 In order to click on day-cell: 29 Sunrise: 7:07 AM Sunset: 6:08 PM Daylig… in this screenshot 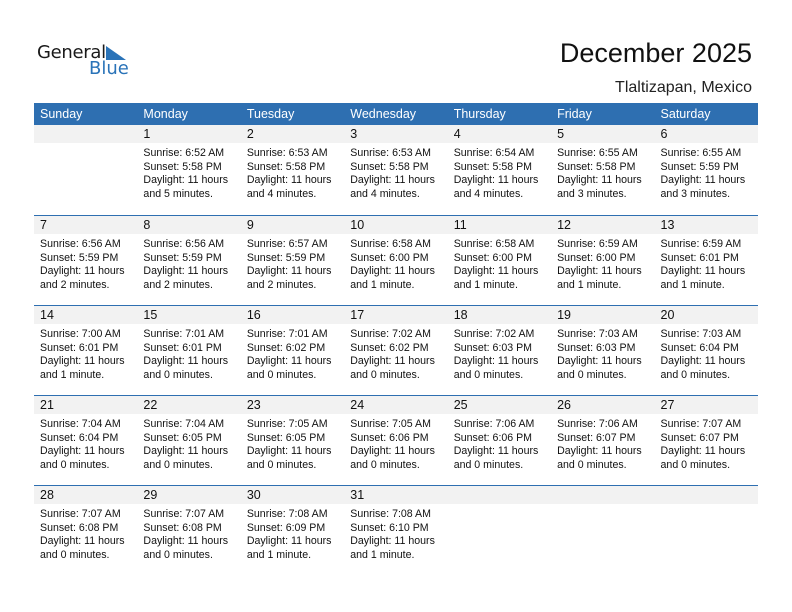, I will do `click(188, 524)`.